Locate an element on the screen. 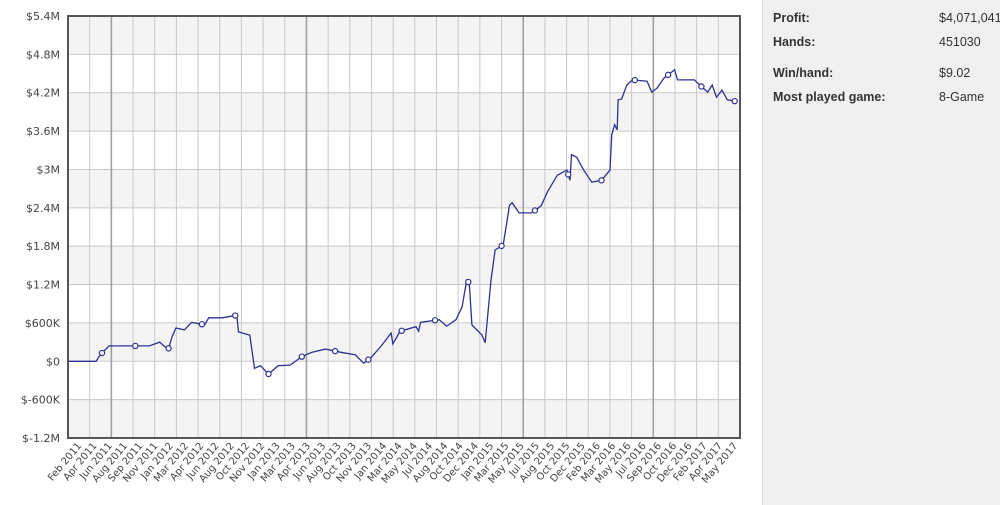  y-tick-label: $-600K is located at coordinates (41, 400).